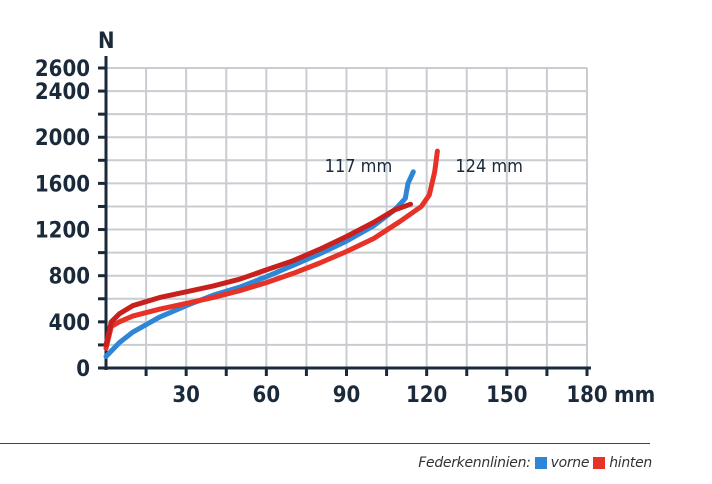 Image resolution: width=712 pixels, height=484 pixels. I want to click on y-tick-label: 1200, so click(62, 231).